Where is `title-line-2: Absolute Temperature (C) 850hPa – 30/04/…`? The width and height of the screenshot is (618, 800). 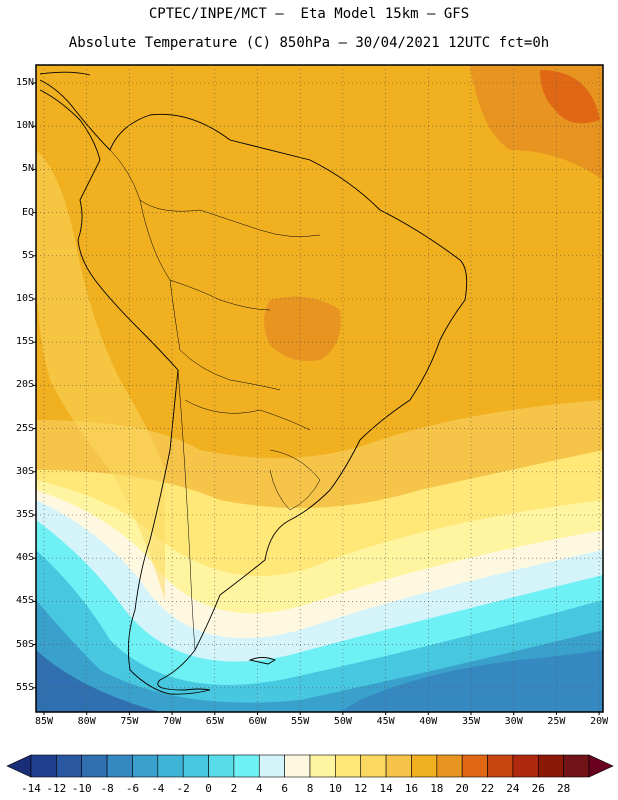 title-line-2: Absolute Temperature (C) 850hPa – 30/04/… is located at coordinates (309, 43).